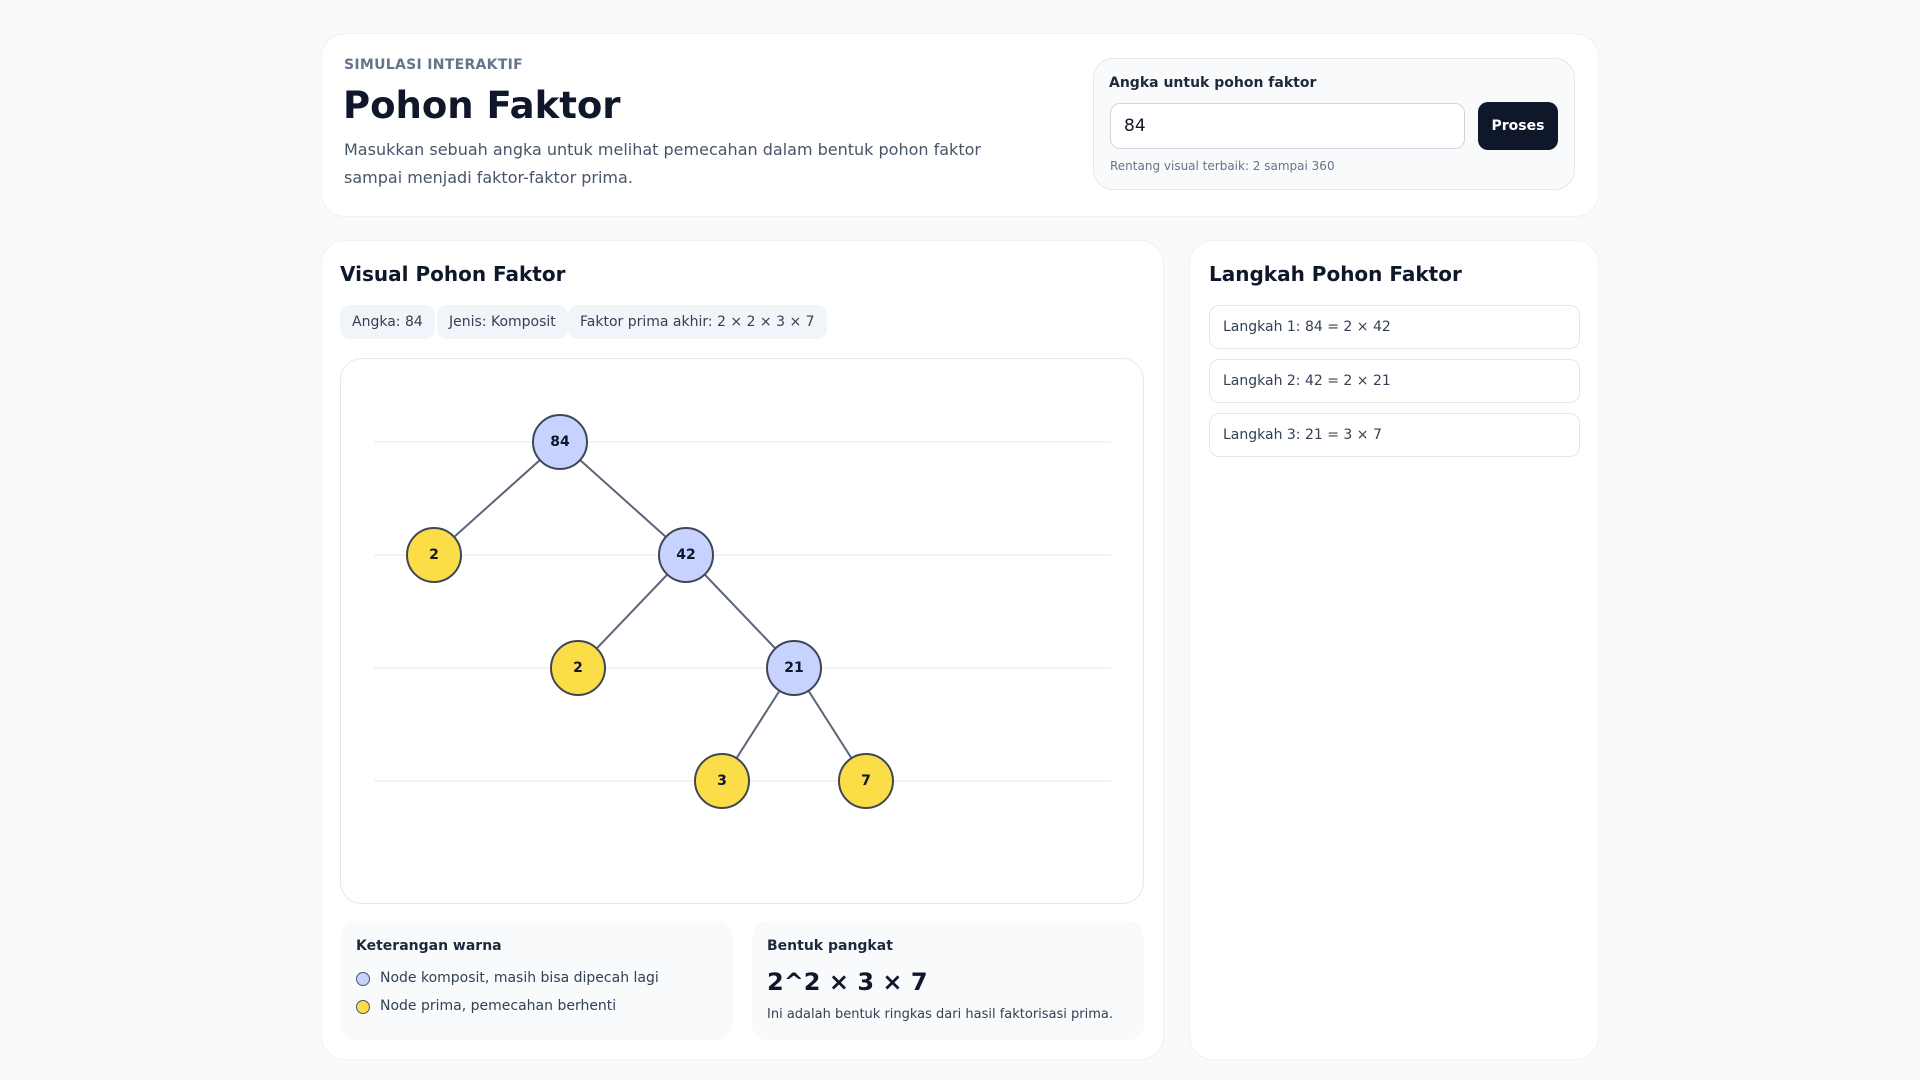 This screenshot has height=1080, width=1920. Describe the element at coordinates (387, 322) in the screenshot. I see `chip: Angka: 84` at that location.